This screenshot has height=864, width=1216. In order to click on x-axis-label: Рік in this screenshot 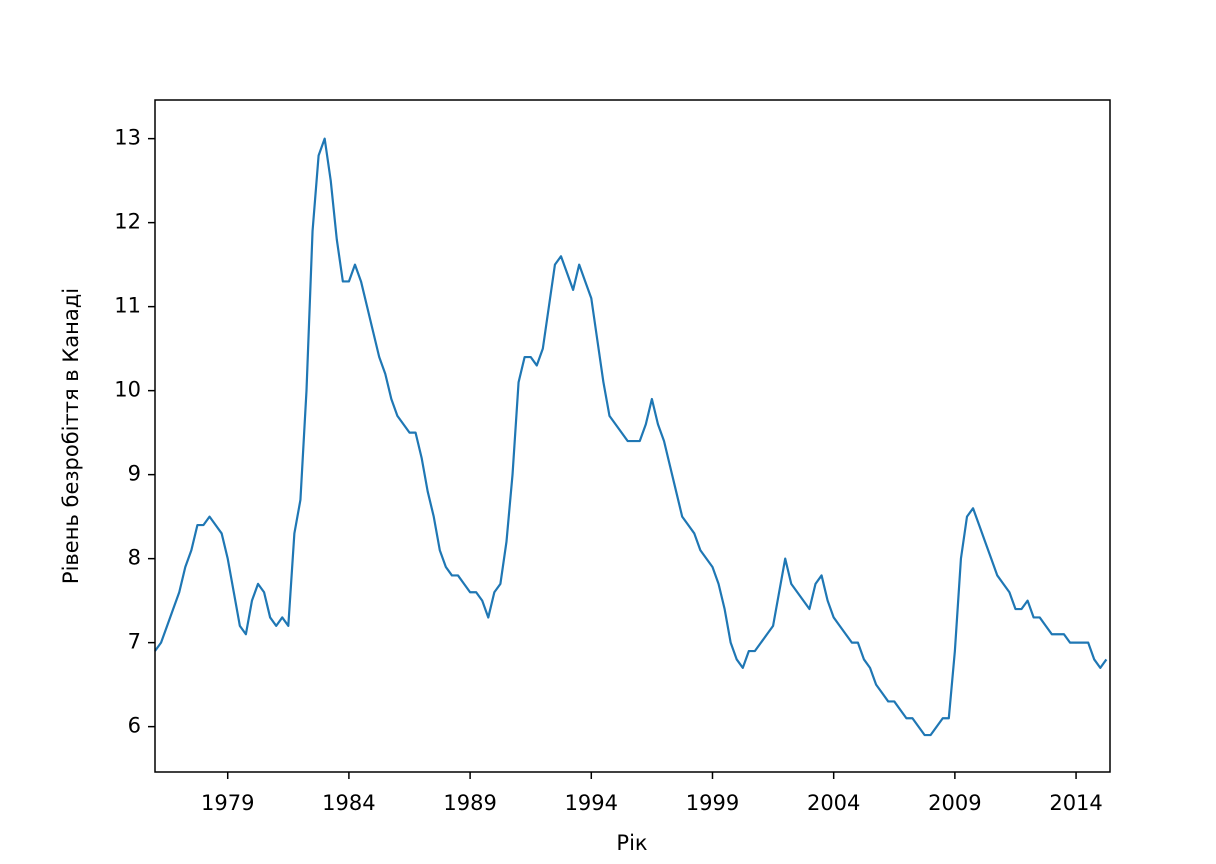, I will do `click(631, 843)`.